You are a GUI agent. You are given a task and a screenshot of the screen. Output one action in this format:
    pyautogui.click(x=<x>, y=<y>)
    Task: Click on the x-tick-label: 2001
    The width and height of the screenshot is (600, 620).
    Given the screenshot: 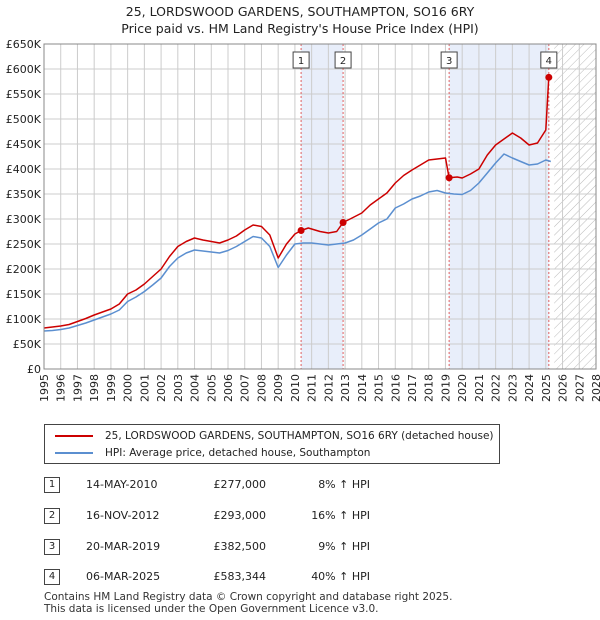 What is the action you would take?
    pyautogui.click(x=144, y=388)
    